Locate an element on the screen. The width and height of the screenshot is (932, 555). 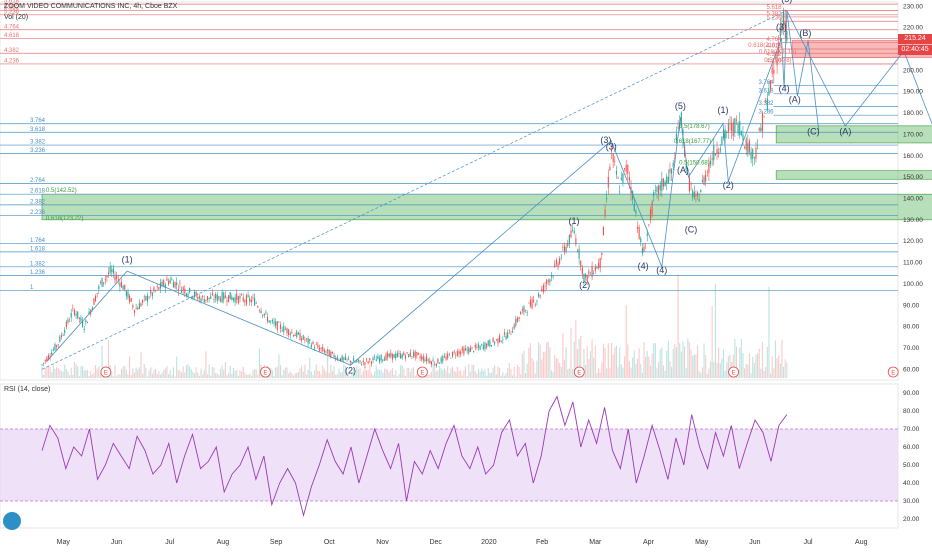
earnings-marker-label-3: E is located at coordinates (579, 374).